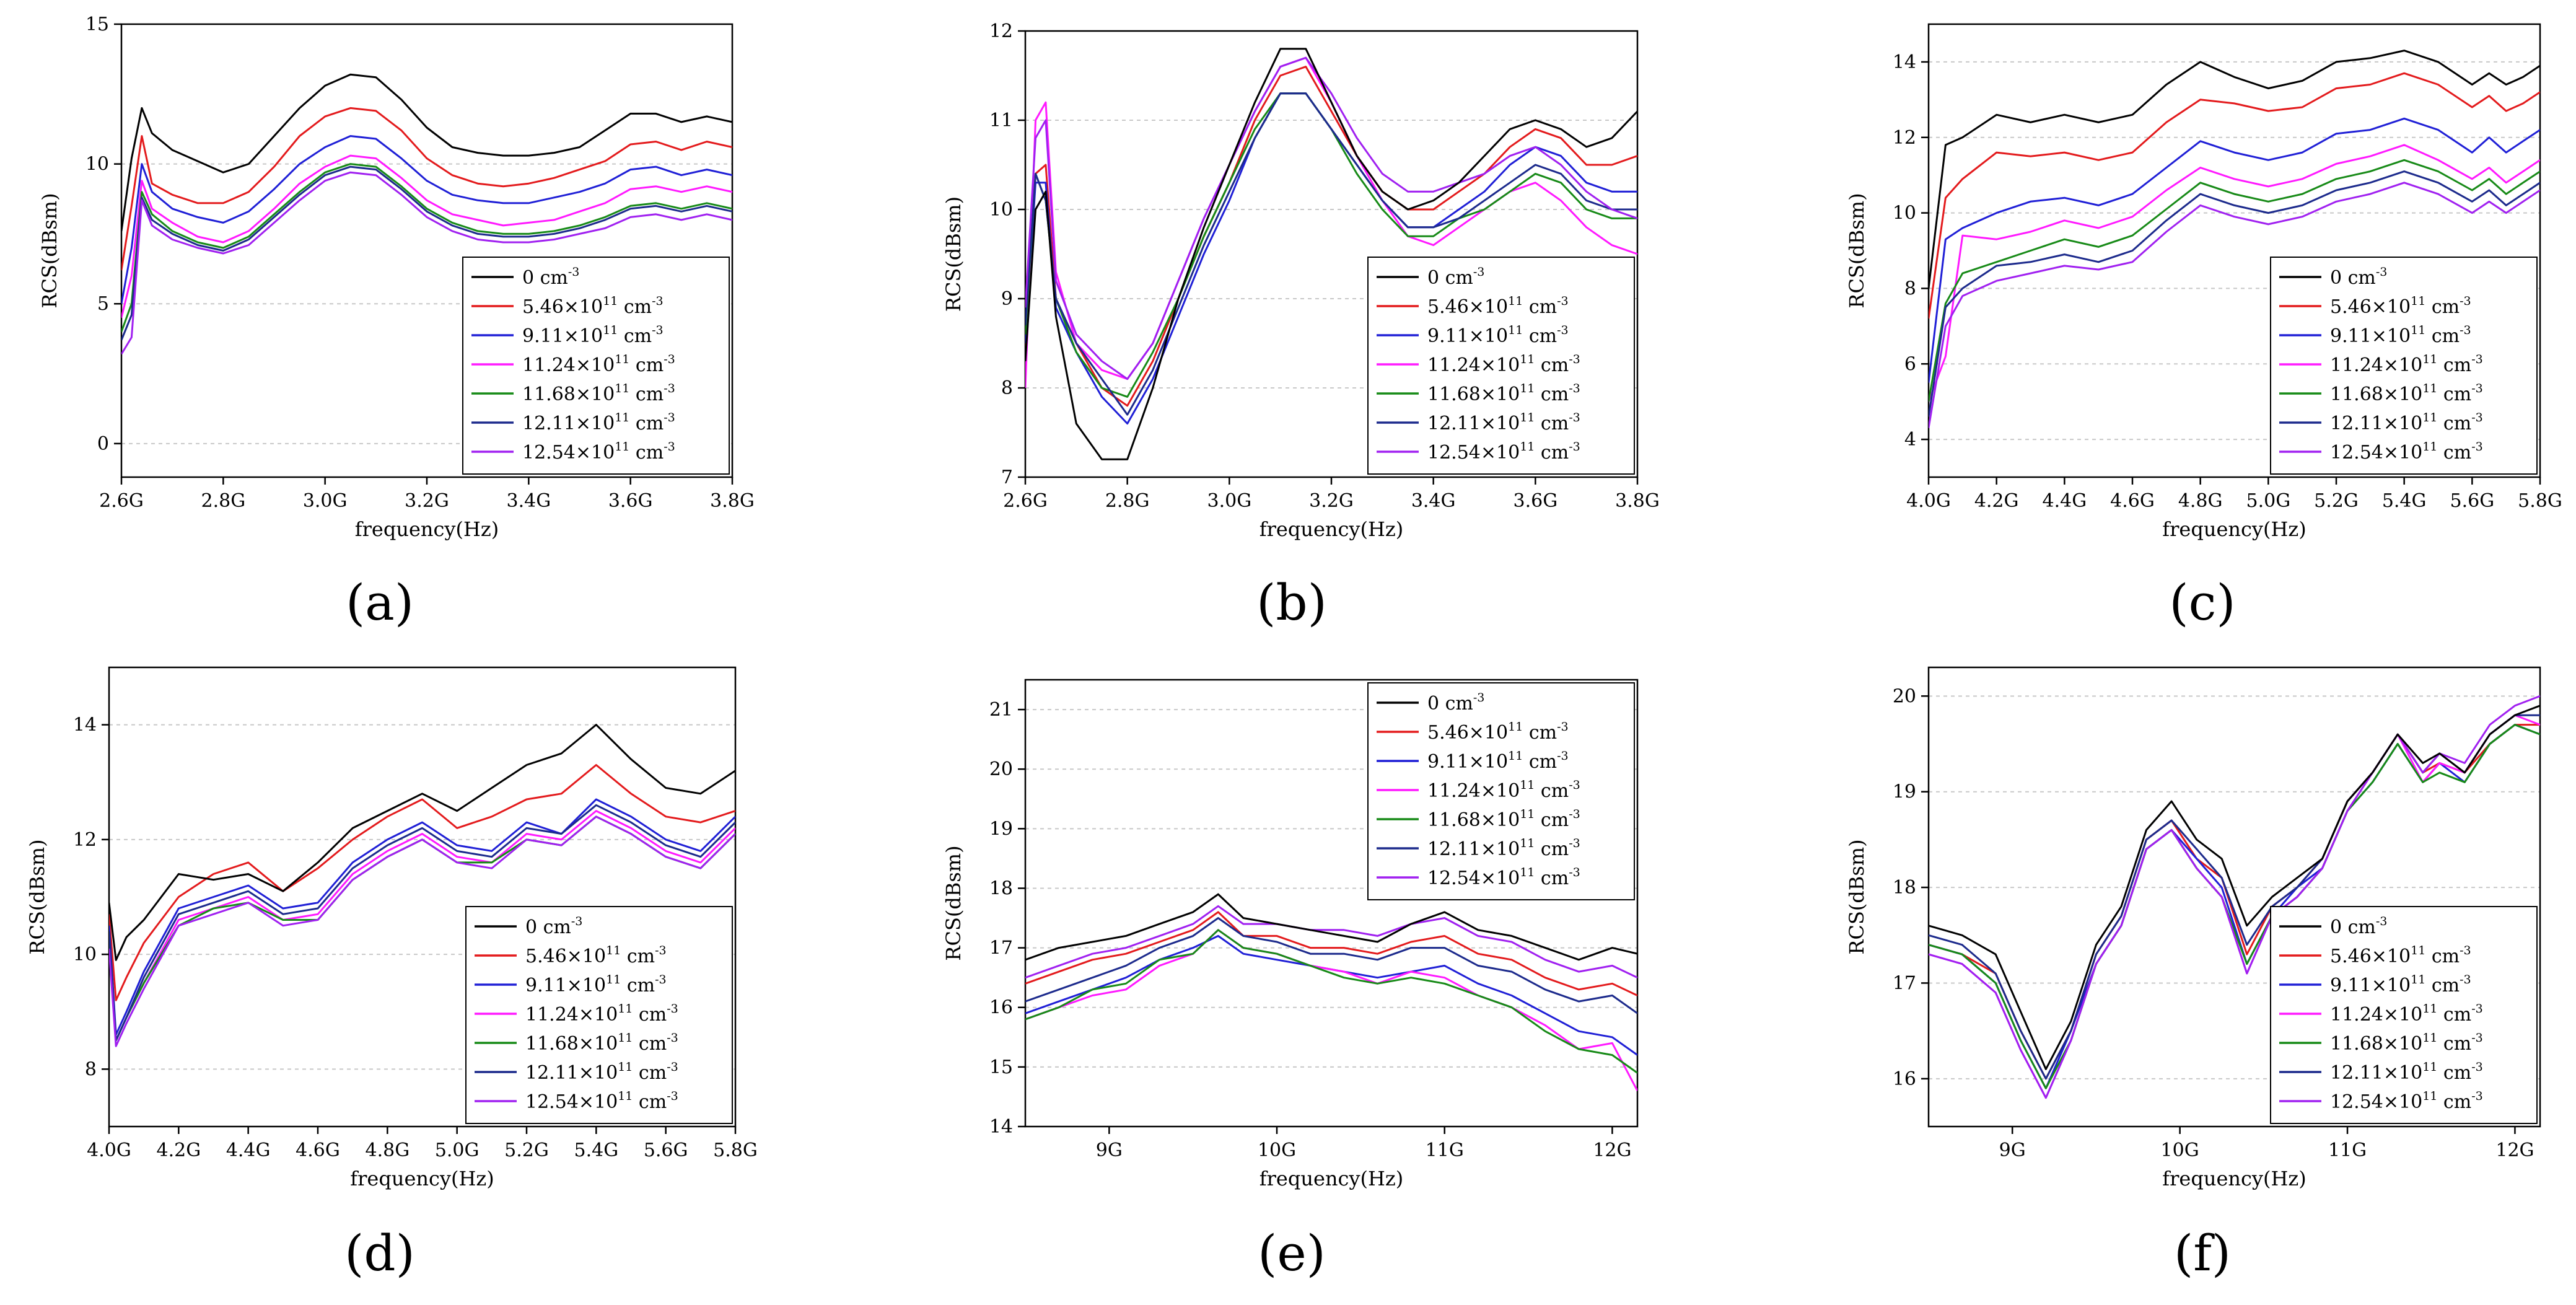 The height and width of the screenshot is (1305, 2576). Describe the element at coordinates (1007, 477) in the screenshot. I see `y-tick-label: 7` at that location.